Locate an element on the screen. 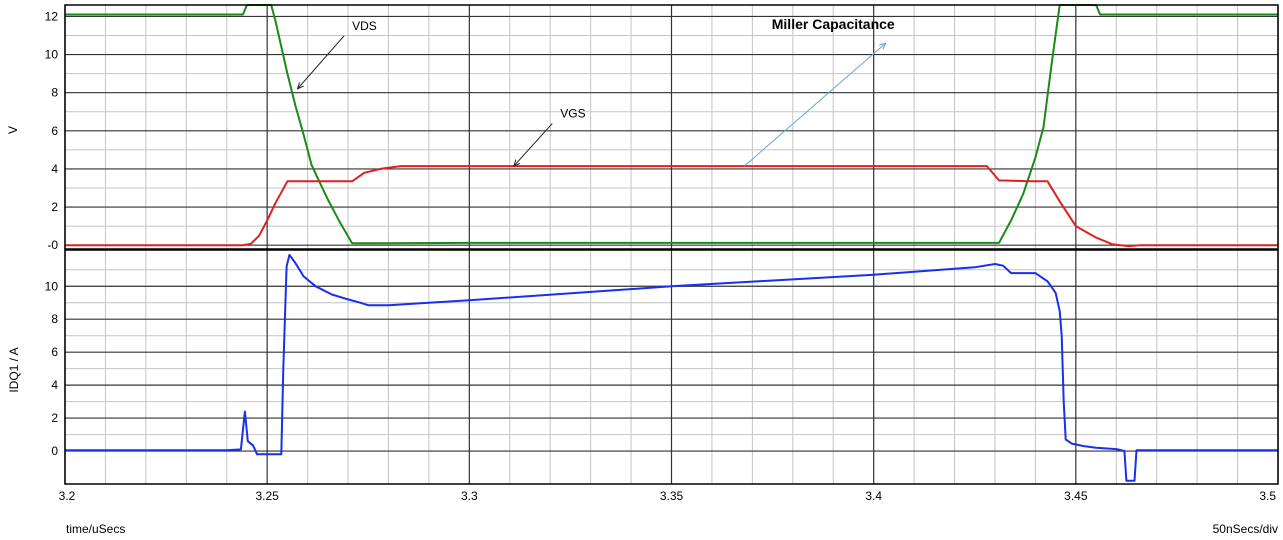 This screenshot has width=1283, height=540. vgs-arrow is located at coordinates (533, 144).